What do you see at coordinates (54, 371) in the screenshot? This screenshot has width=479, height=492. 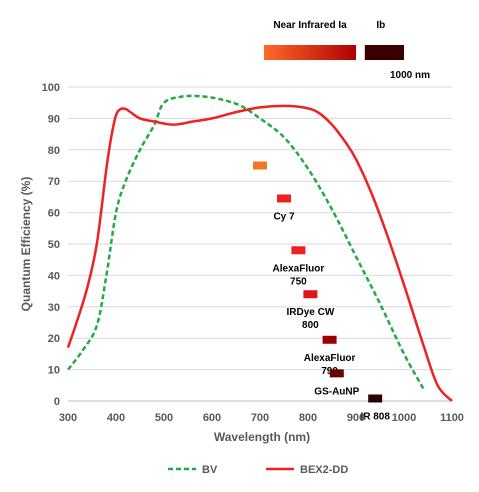 I see `y-tick-label: 10` at bounding box center [54, 371].